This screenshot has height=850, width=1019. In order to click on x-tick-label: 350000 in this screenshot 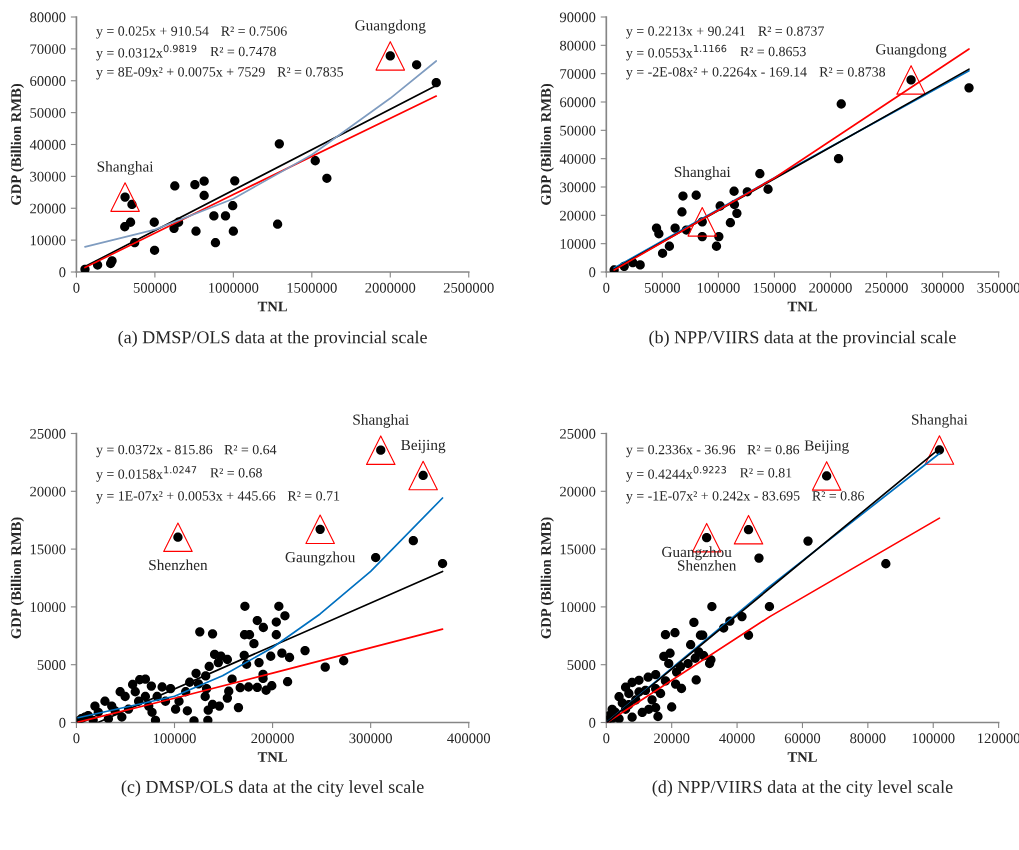, I will do `click(998, 287)`.